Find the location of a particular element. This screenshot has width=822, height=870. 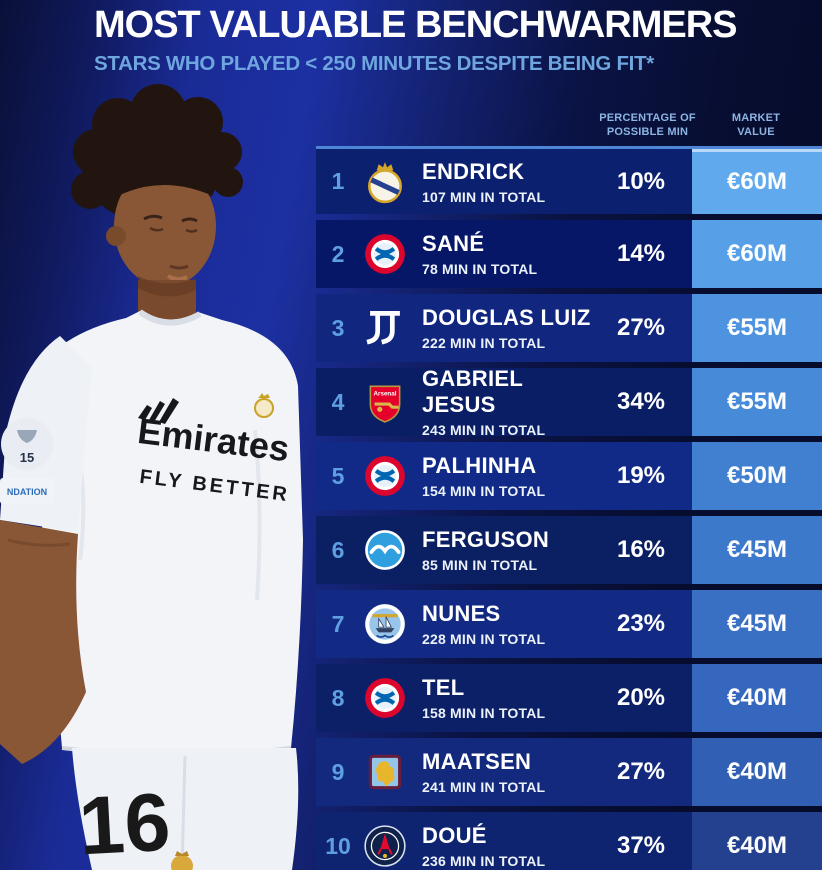

percentage-value: 10% is located at coordinates (641, 181).